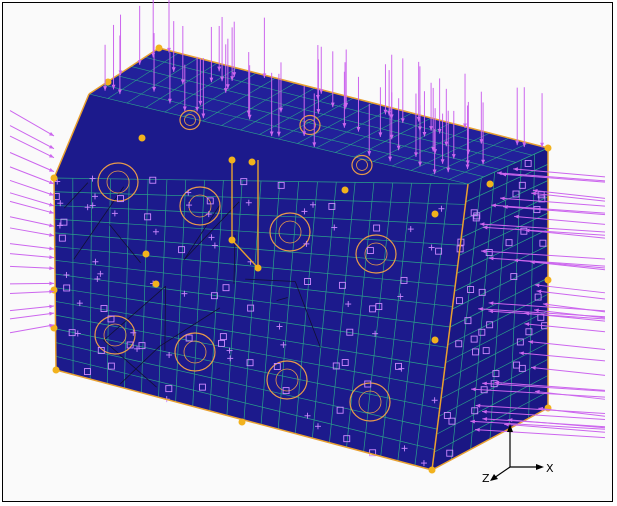  Describe the element at coordinates (494, 477) in the screenshot. I see `z-axis-arrow-icon` at that location.